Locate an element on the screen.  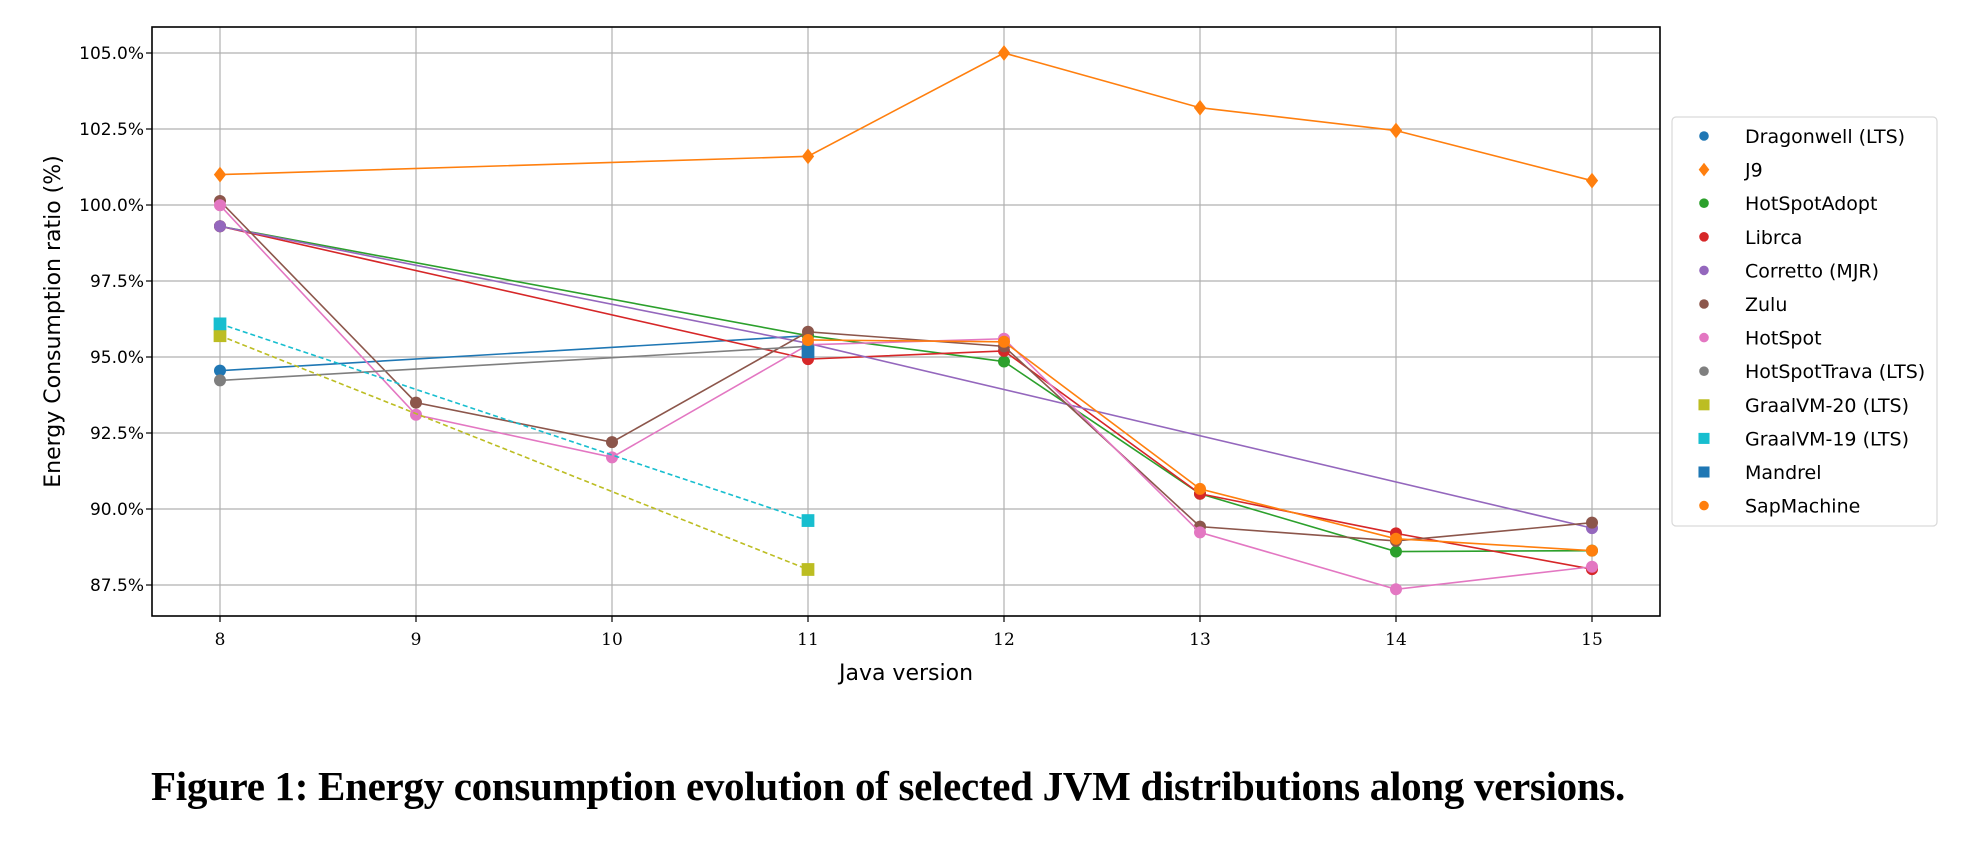
series-graalvm-20-lts is located at coordinates (514, 452).